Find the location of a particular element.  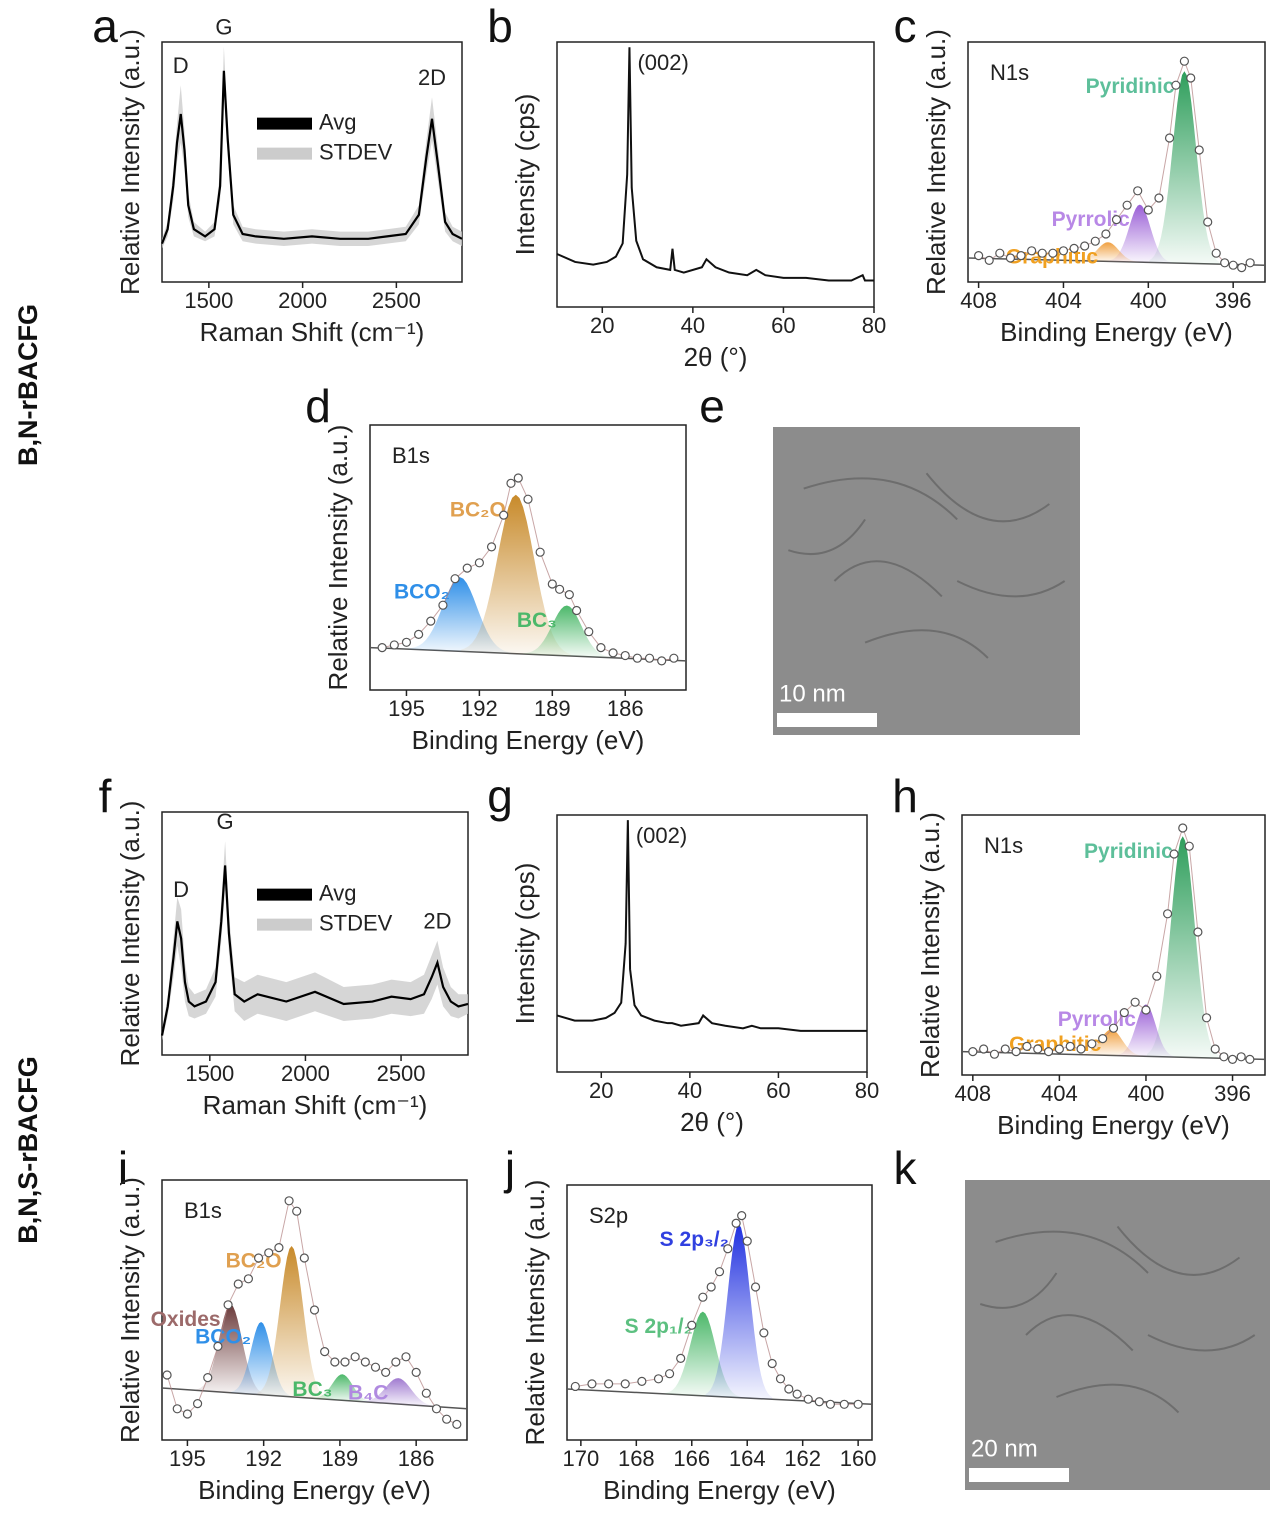

peak-label: (002) is located at coordinates (661, 835).